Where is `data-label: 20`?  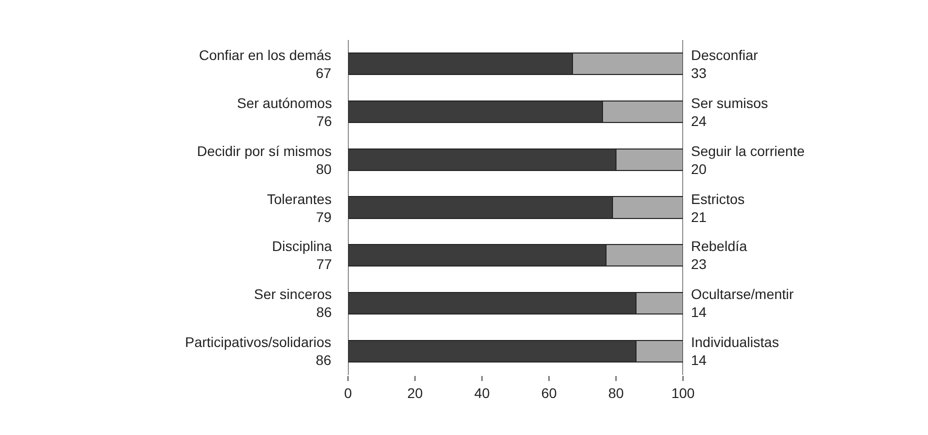
data-label: 20 is located at coordinates (699, 169).